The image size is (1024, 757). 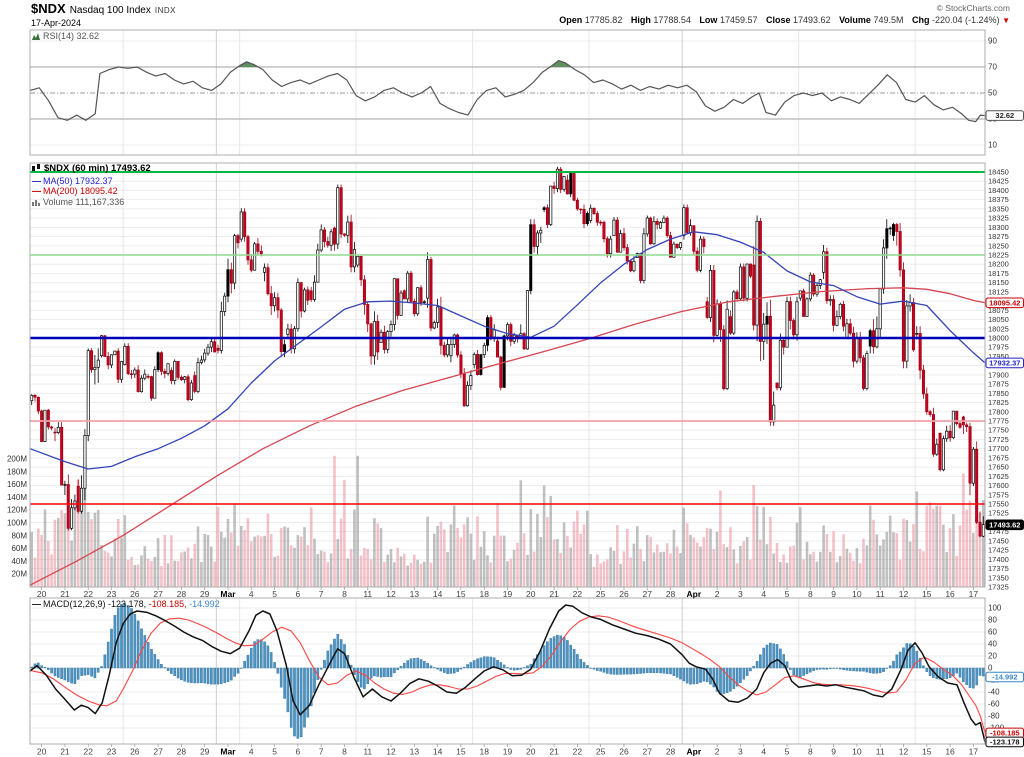 What do you see at coordinates (998, 476) in the screenshot?
I see `svg-text: 17625` at bounding box center [998, 476].